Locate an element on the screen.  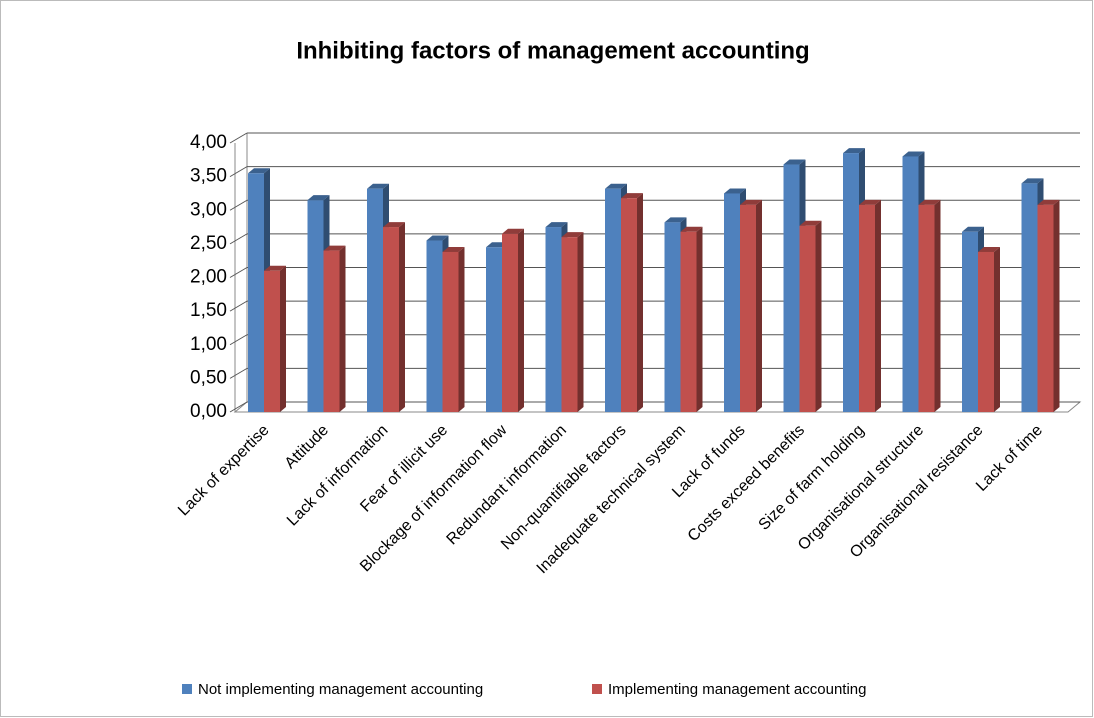
y-tick-label: 2,50 is located at coordinates (208, 243).